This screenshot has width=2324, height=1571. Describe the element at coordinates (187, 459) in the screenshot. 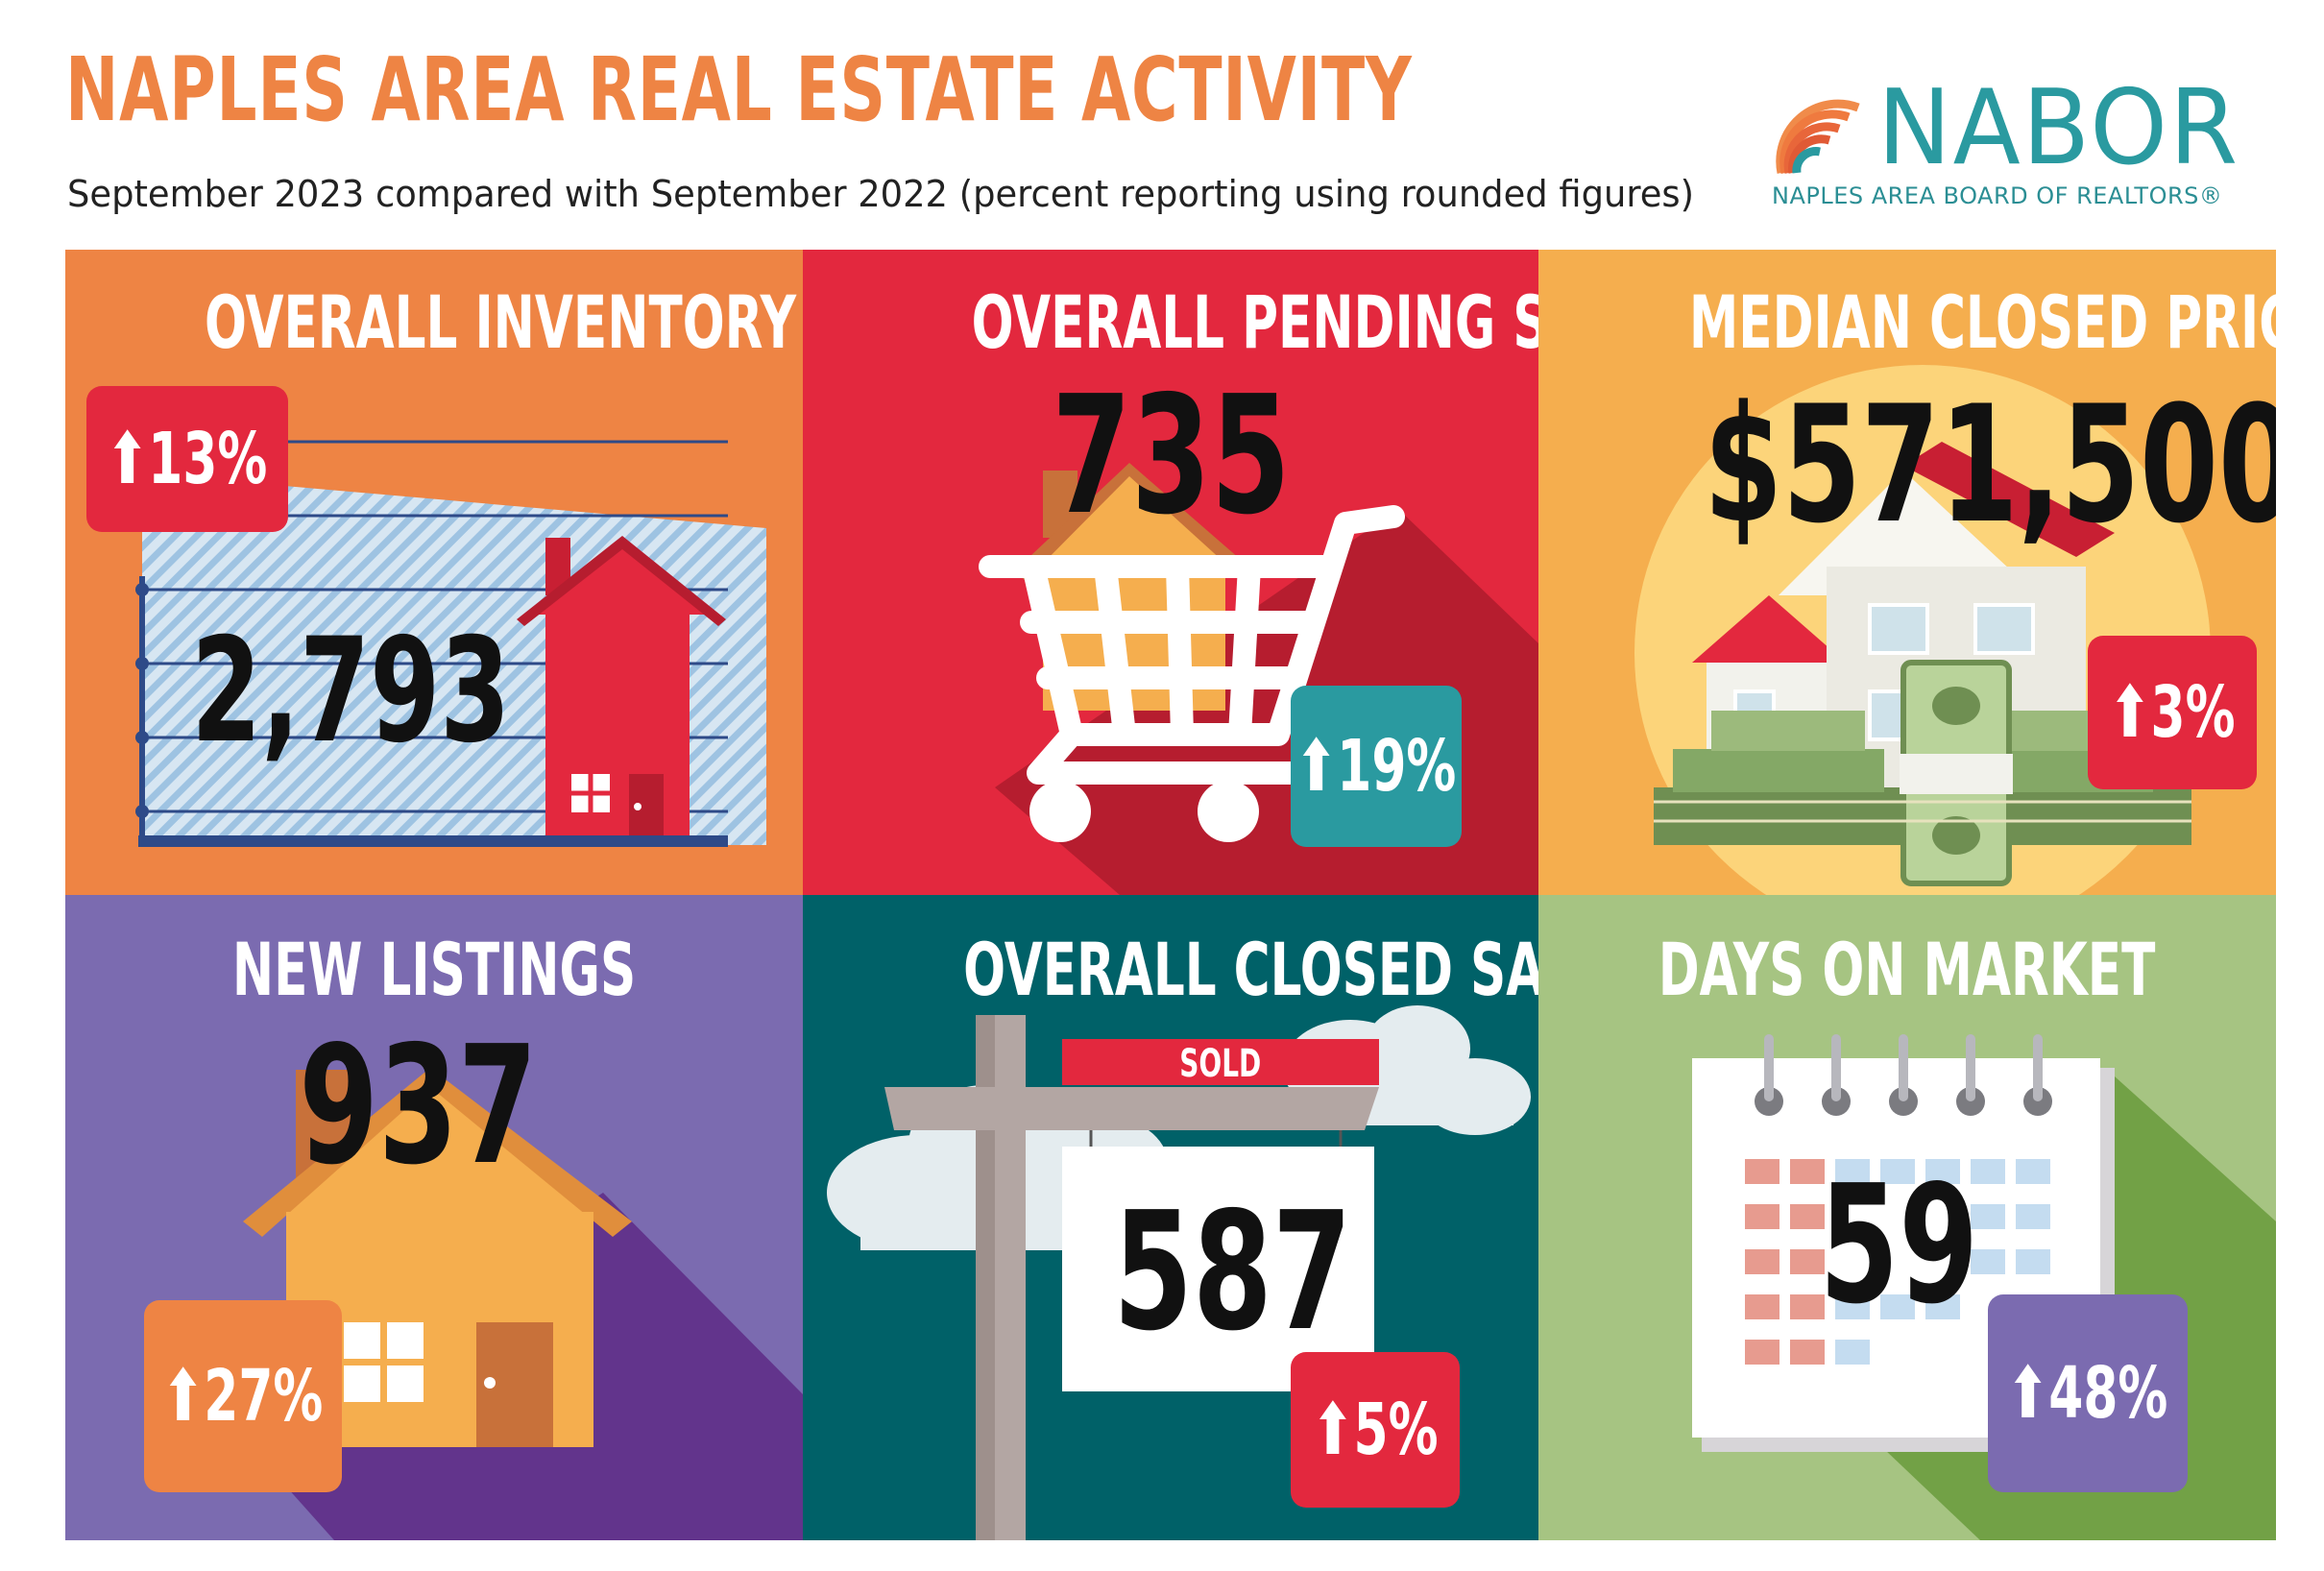

I see `change-badge: ⬆13%` at that location.